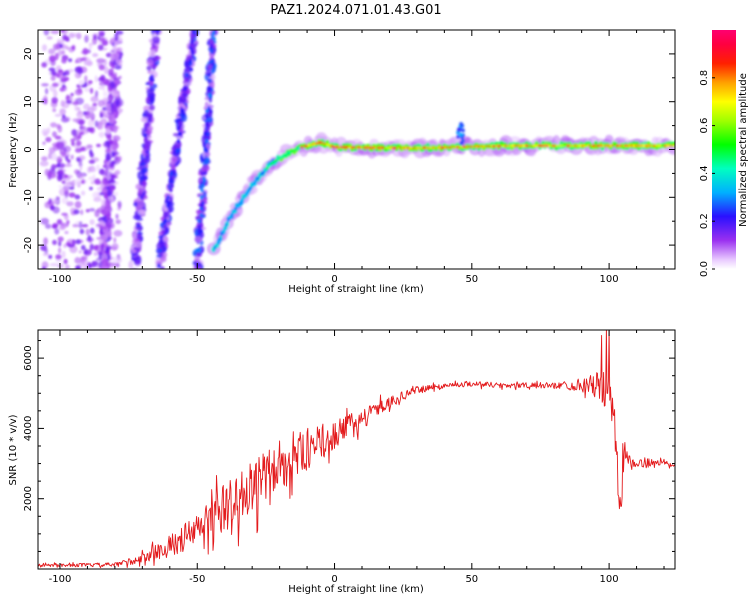 This screenshot has width=750, height=600. Describe the element at coordinates (704, 78) in the screenshot. I see `colorbar-tick-label: 0.8` at that location.